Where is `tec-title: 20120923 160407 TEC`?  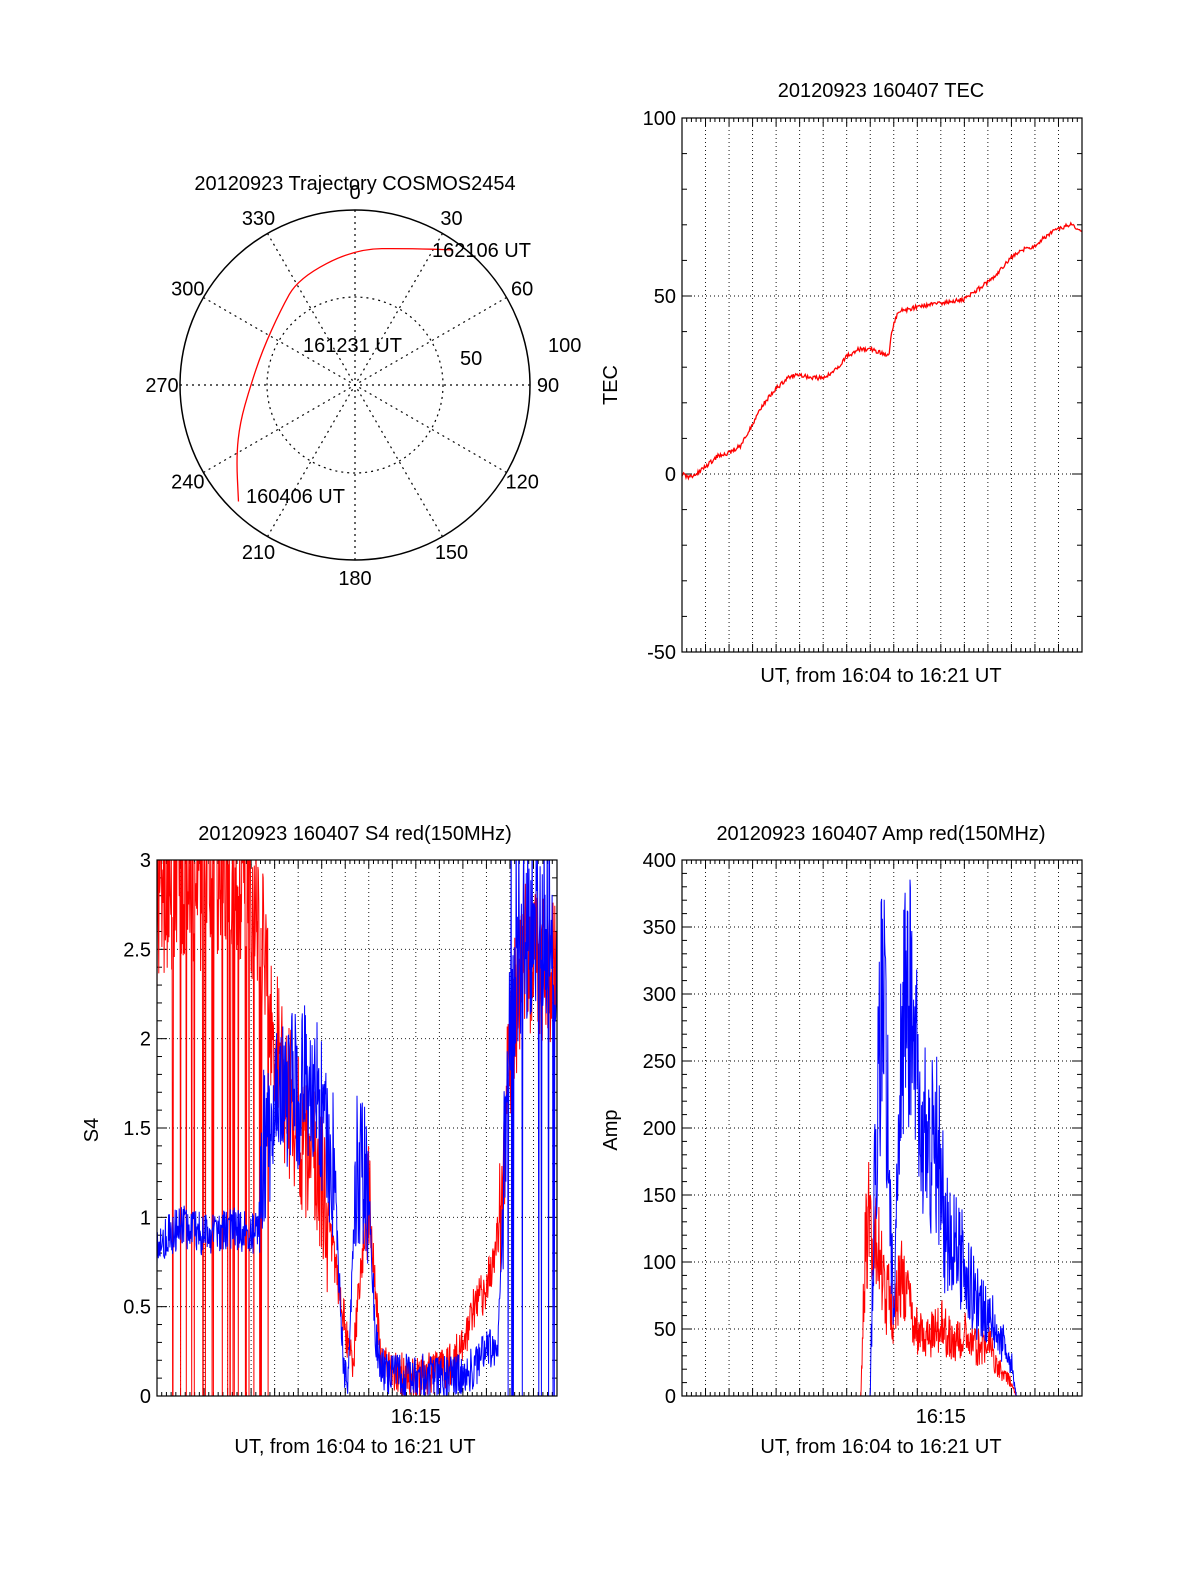 tec-title: 20120923 160407 TEC is located at coordinates (881, 91).